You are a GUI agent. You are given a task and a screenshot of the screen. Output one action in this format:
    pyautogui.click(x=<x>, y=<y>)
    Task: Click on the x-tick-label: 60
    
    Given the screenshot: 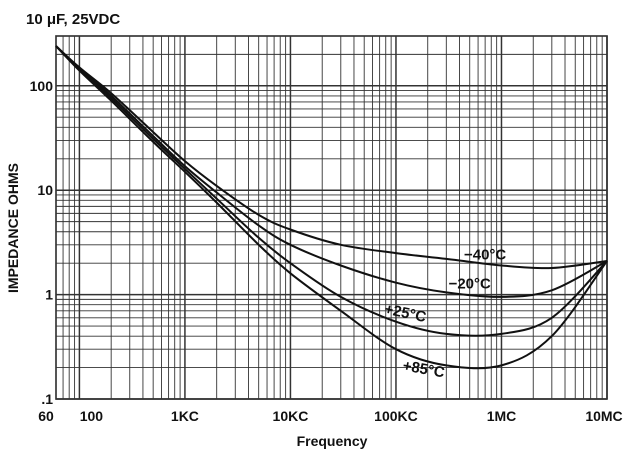 What is the action you would take?
    pyautogui.click(x=46, y=416)
    